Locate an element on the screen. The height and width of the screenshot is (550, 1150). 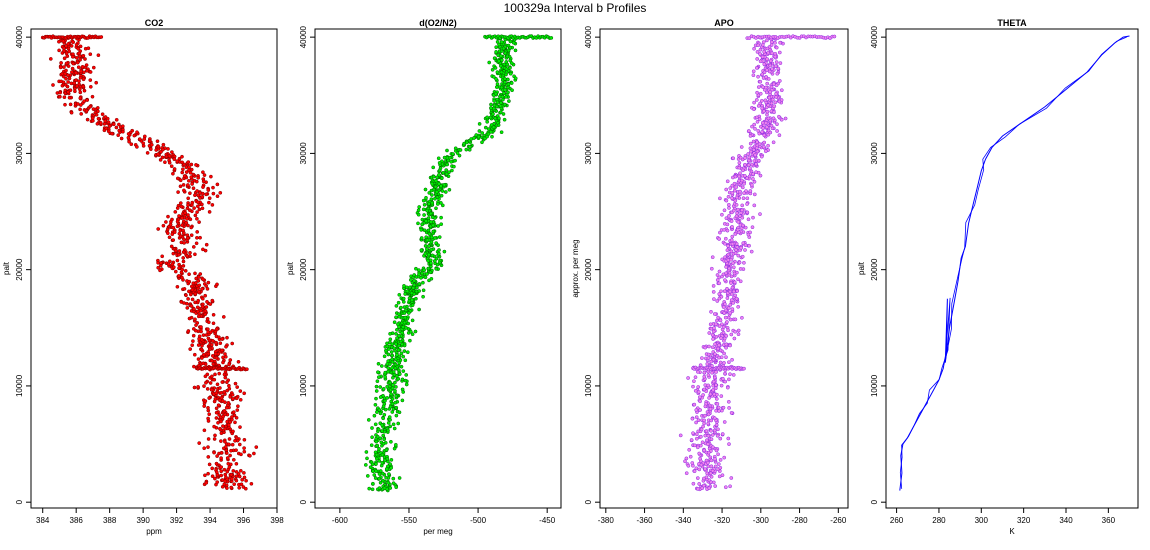
x-tick-label: -340 is located at coordinates (683, 520).